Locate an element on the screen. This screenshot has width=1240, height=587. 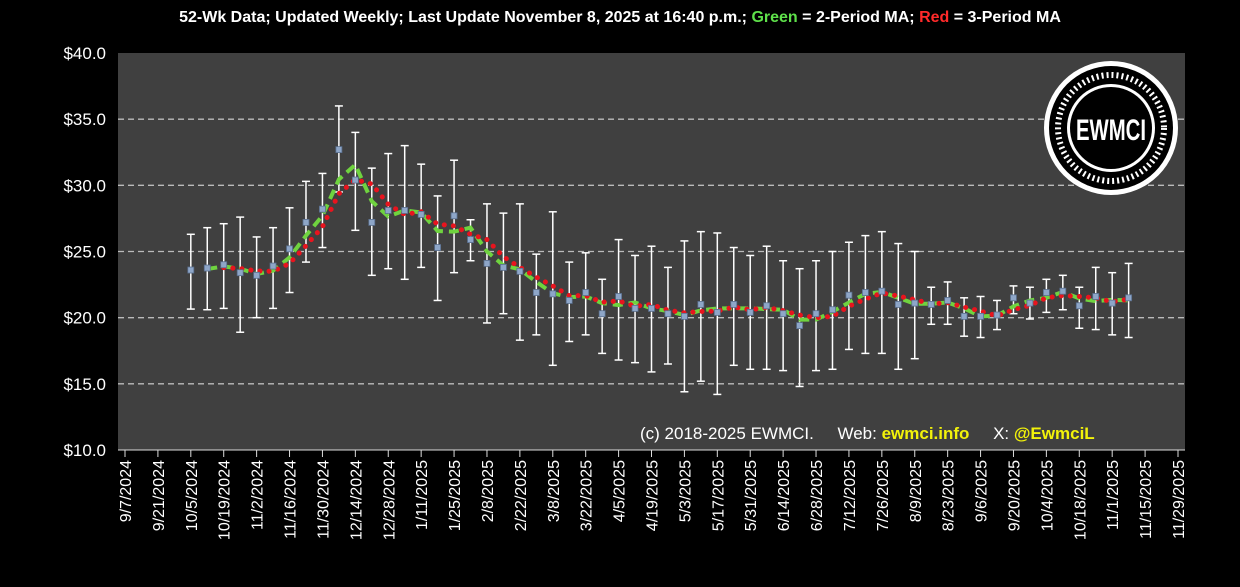
x-tick-label: 9/21/2024 is located at coordinates (159, 495).